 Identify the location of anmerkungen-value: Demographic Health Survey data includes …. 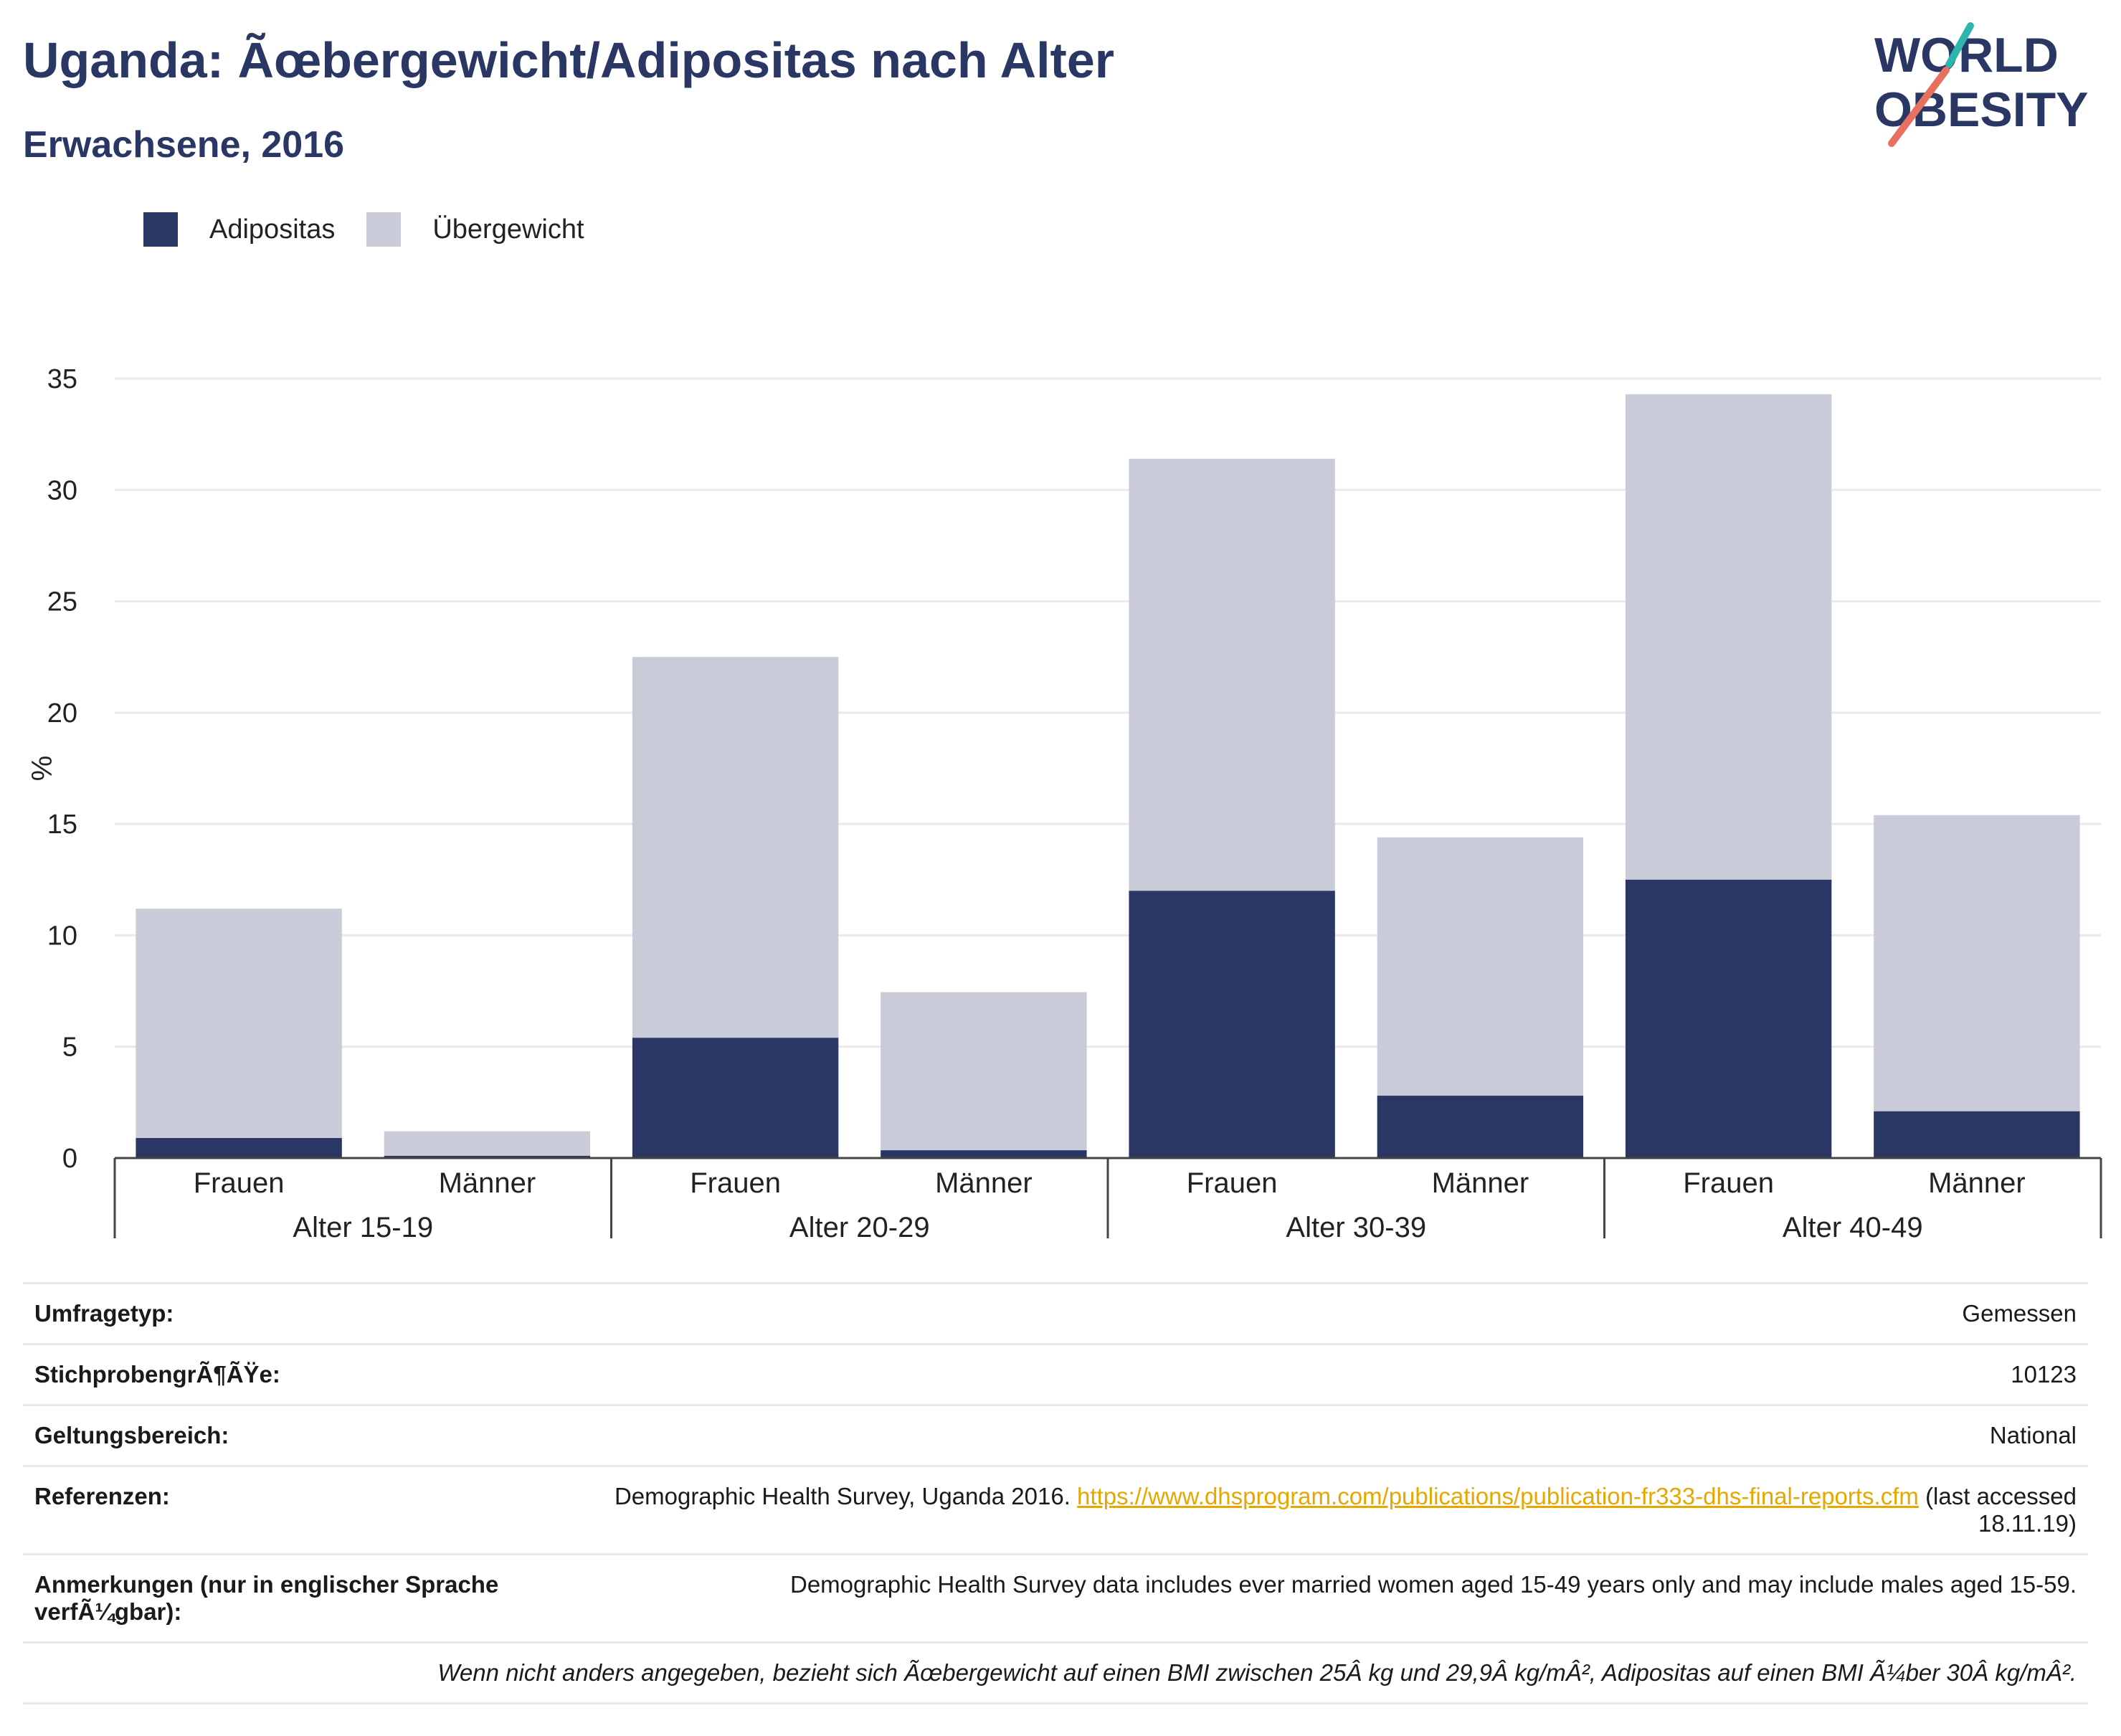
(1325, 1598).